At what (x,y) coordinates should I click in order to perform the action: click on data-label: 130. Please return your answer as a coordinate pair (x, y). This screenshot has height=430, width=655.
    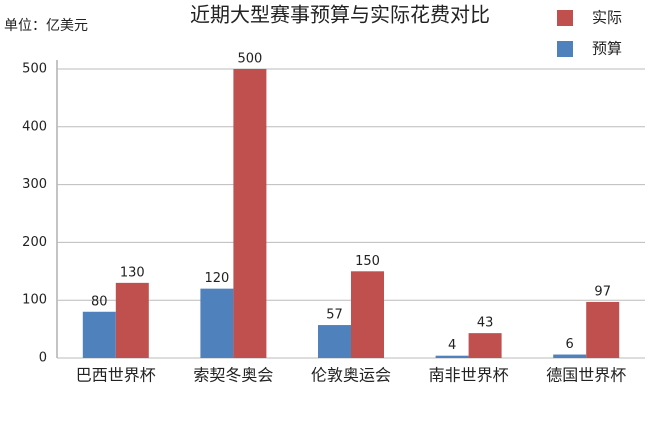
    Looking at the image, I should click on (132, 272).